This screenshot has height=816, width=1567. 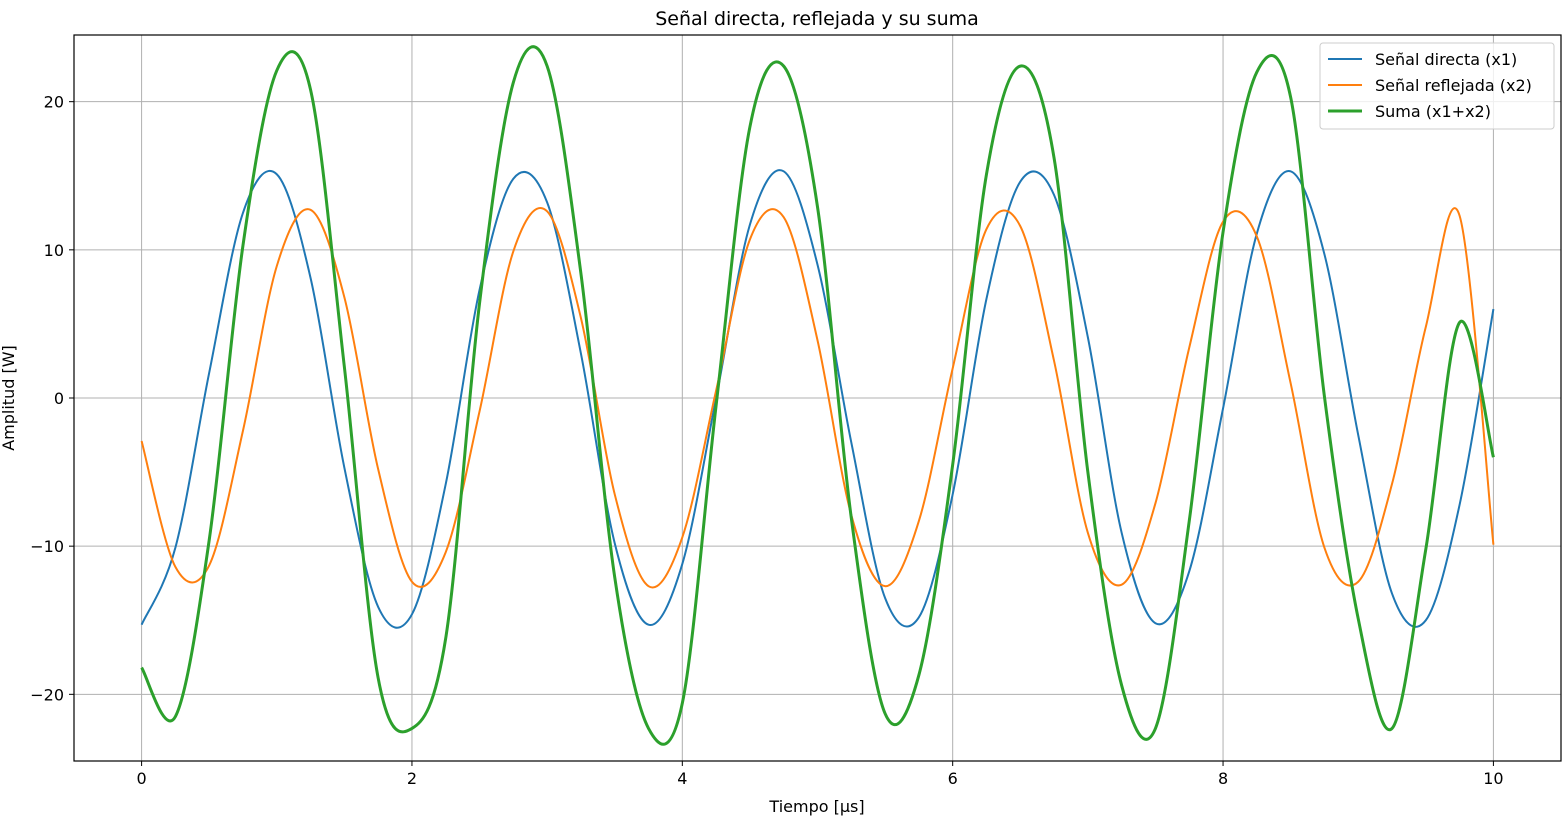 I want to click on legend-box, so click(x=1437, y=86).